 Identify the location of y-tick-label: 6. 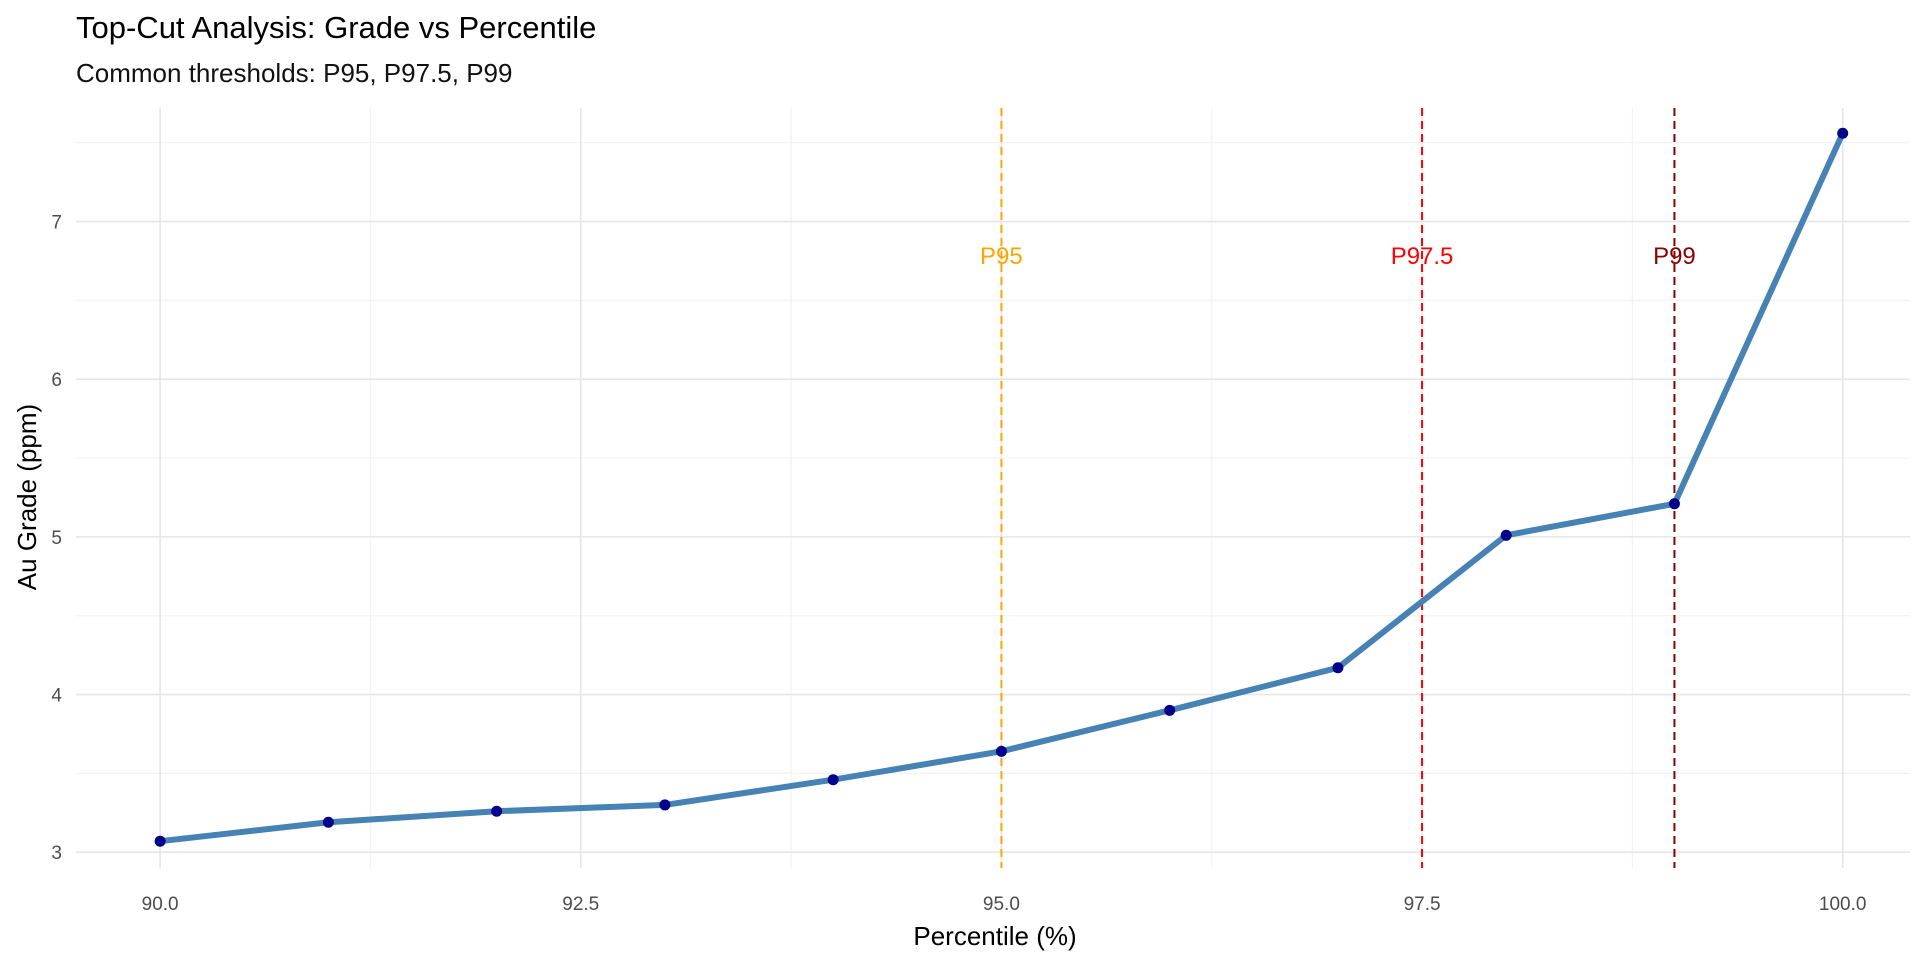
(56, 380).